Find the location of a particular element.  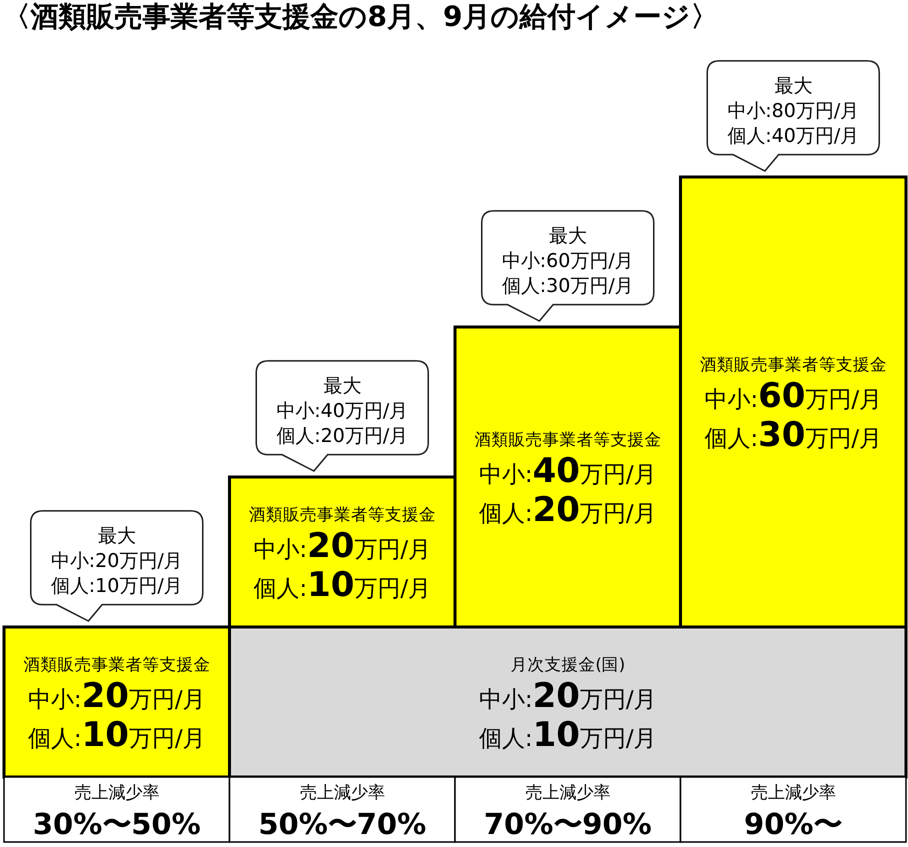

total-label: 最大中小:40万円/月個人:20万円/月 is located at coordinates (342, 411).